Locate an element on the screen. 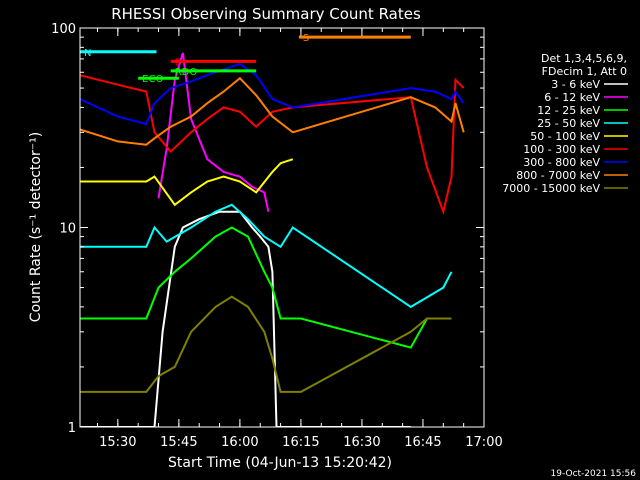 This screenshot has width=640, height=480. series-line-7000-15000keV is located at coordinates (266, 344).